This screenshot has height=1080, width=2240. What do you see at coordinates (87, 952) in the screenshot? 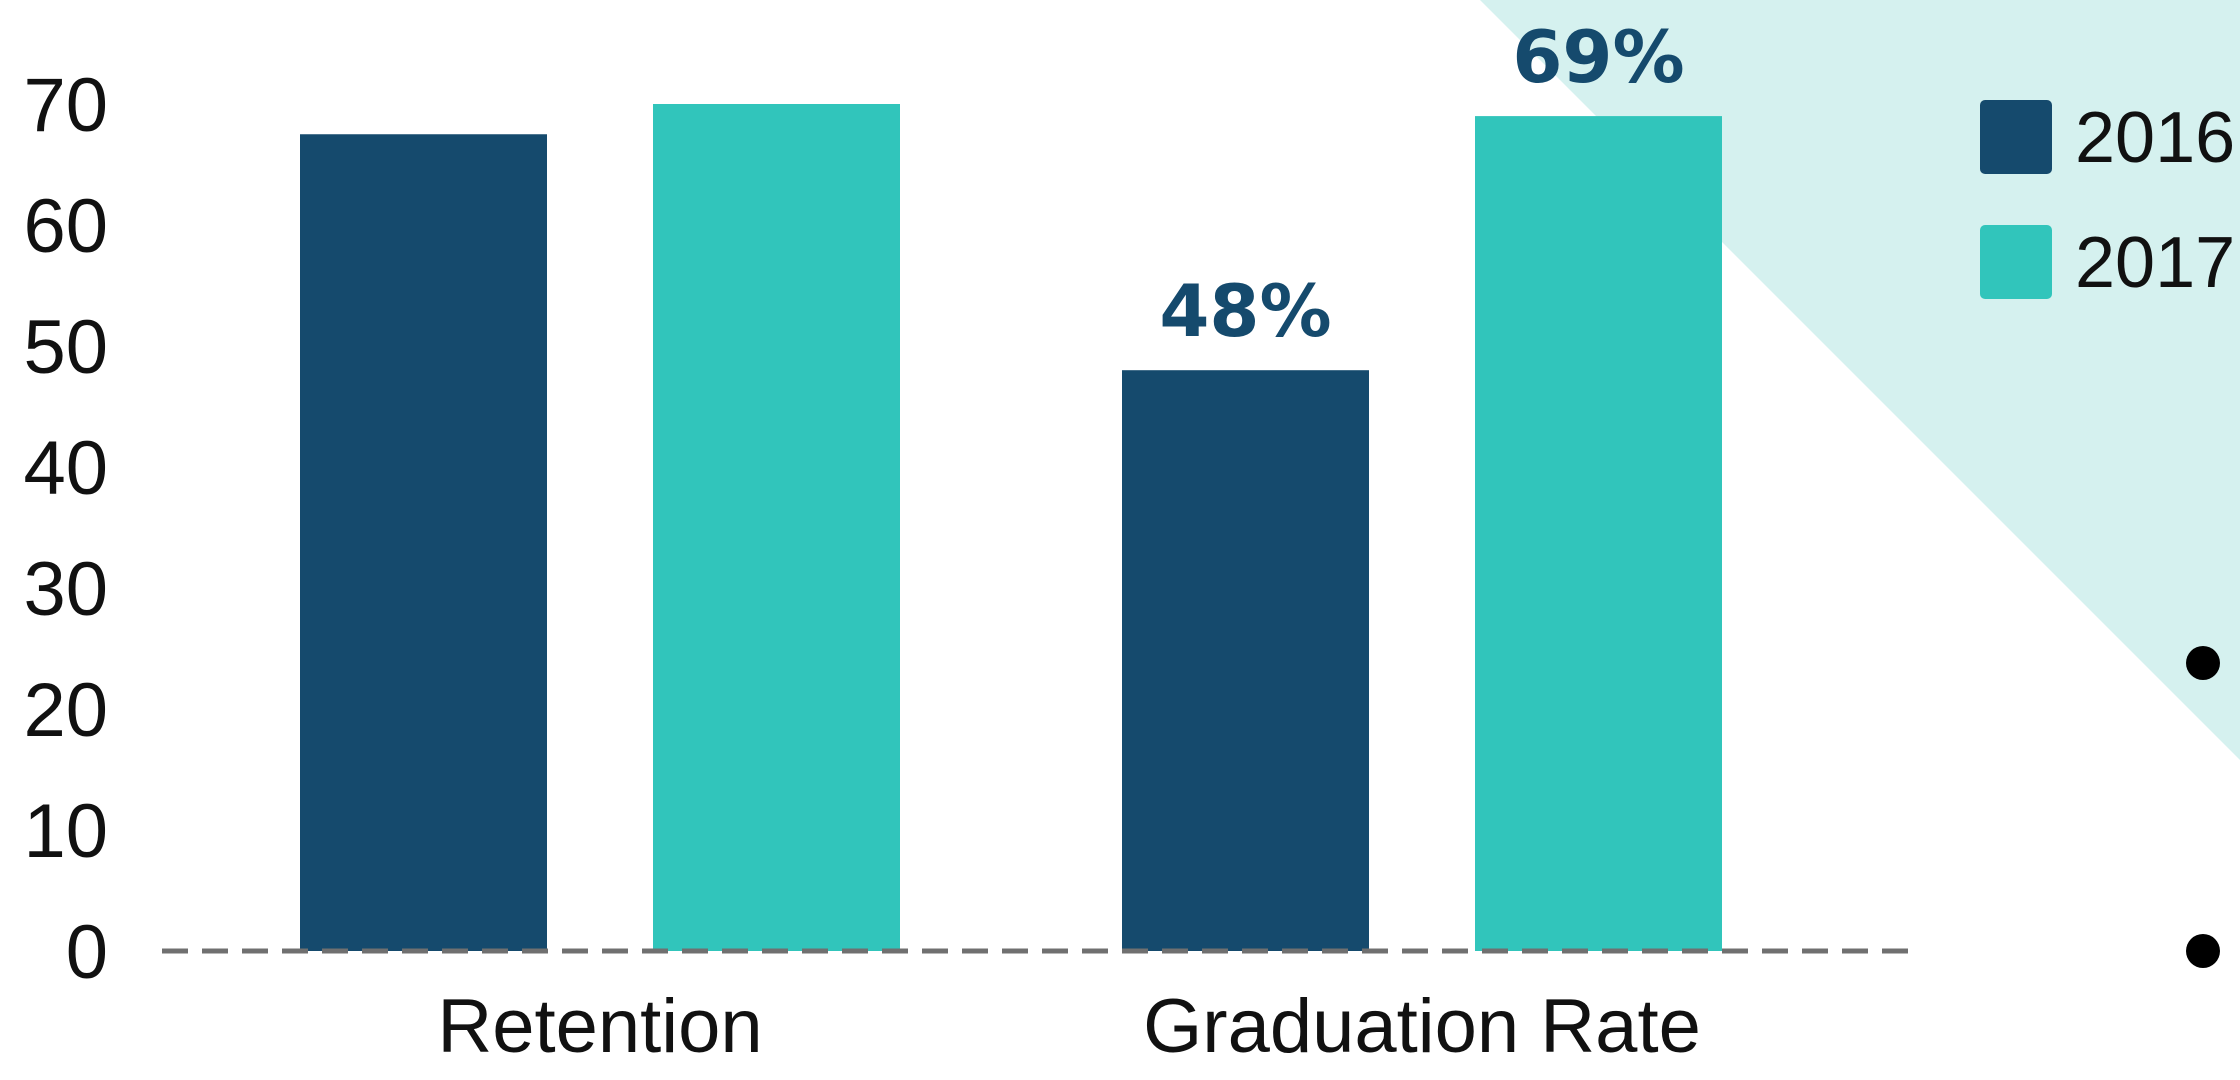
I see `y-tick-label: 0` at bounding box center [87, 952].